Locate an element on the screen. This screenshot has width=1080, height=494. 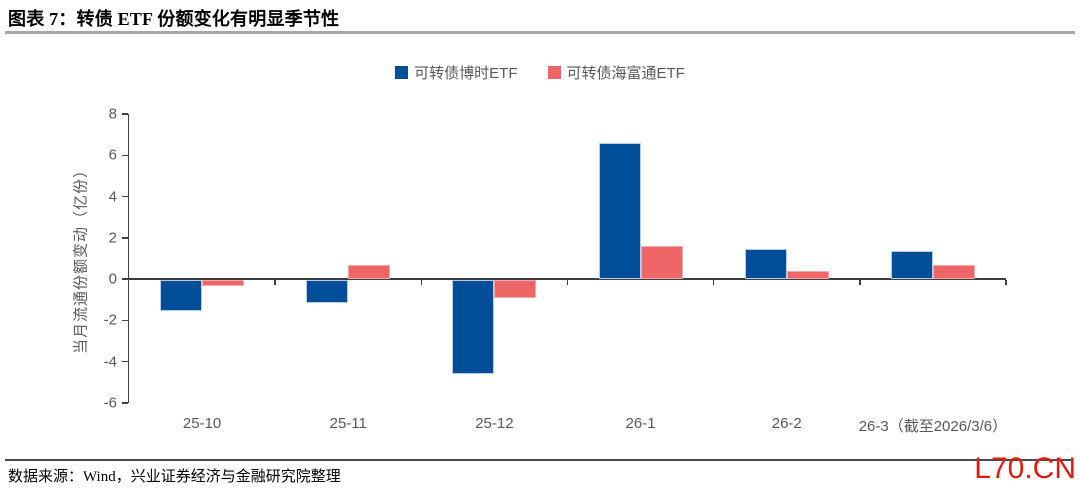
x-tick-label: 26-1 is located at coordinates (640, 423).